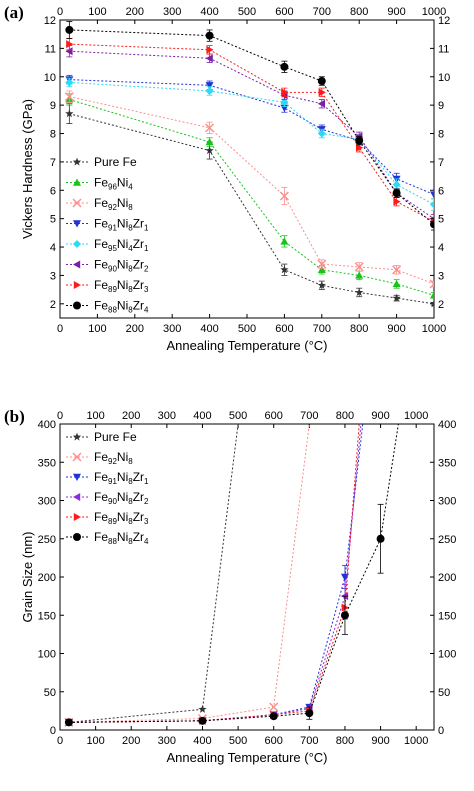  What do you see at coordinates (112, 541) in the screenshot?
I see `subscript: 88` at bounding box center [112, 541].